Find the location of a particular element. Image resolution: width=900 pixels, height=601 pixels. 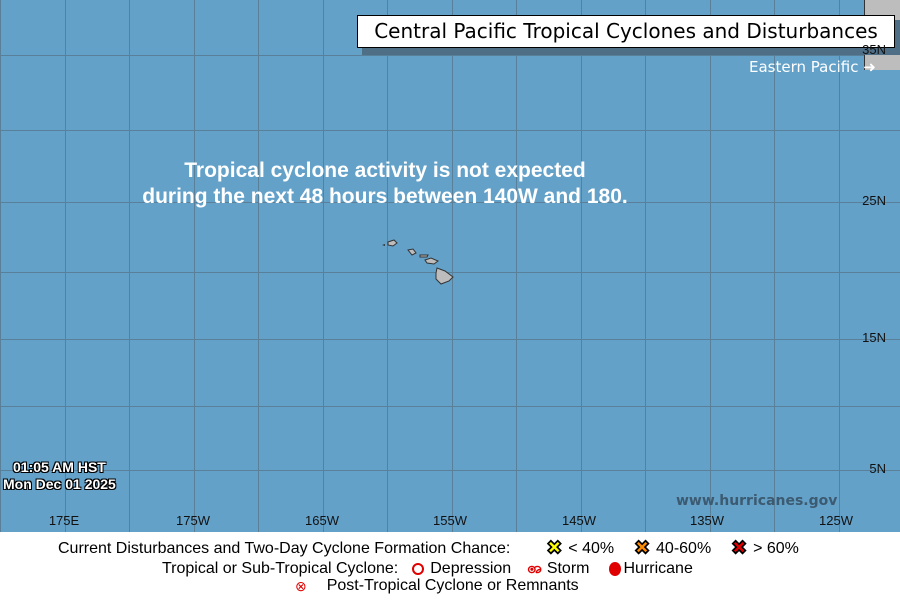

hurricane-label: Hurricane is located at coordinates (658, 568).